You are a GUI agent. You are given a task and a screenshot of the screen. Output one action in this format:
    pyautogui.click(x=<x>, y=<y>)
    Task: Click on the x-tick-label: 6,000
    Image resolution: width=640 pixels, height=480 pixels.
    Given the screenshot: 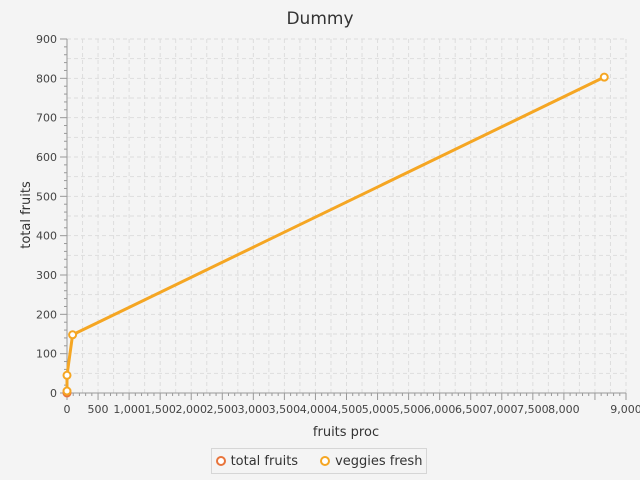 What is the action you would take?
    pyautogui.click(x=440, y=409)
    